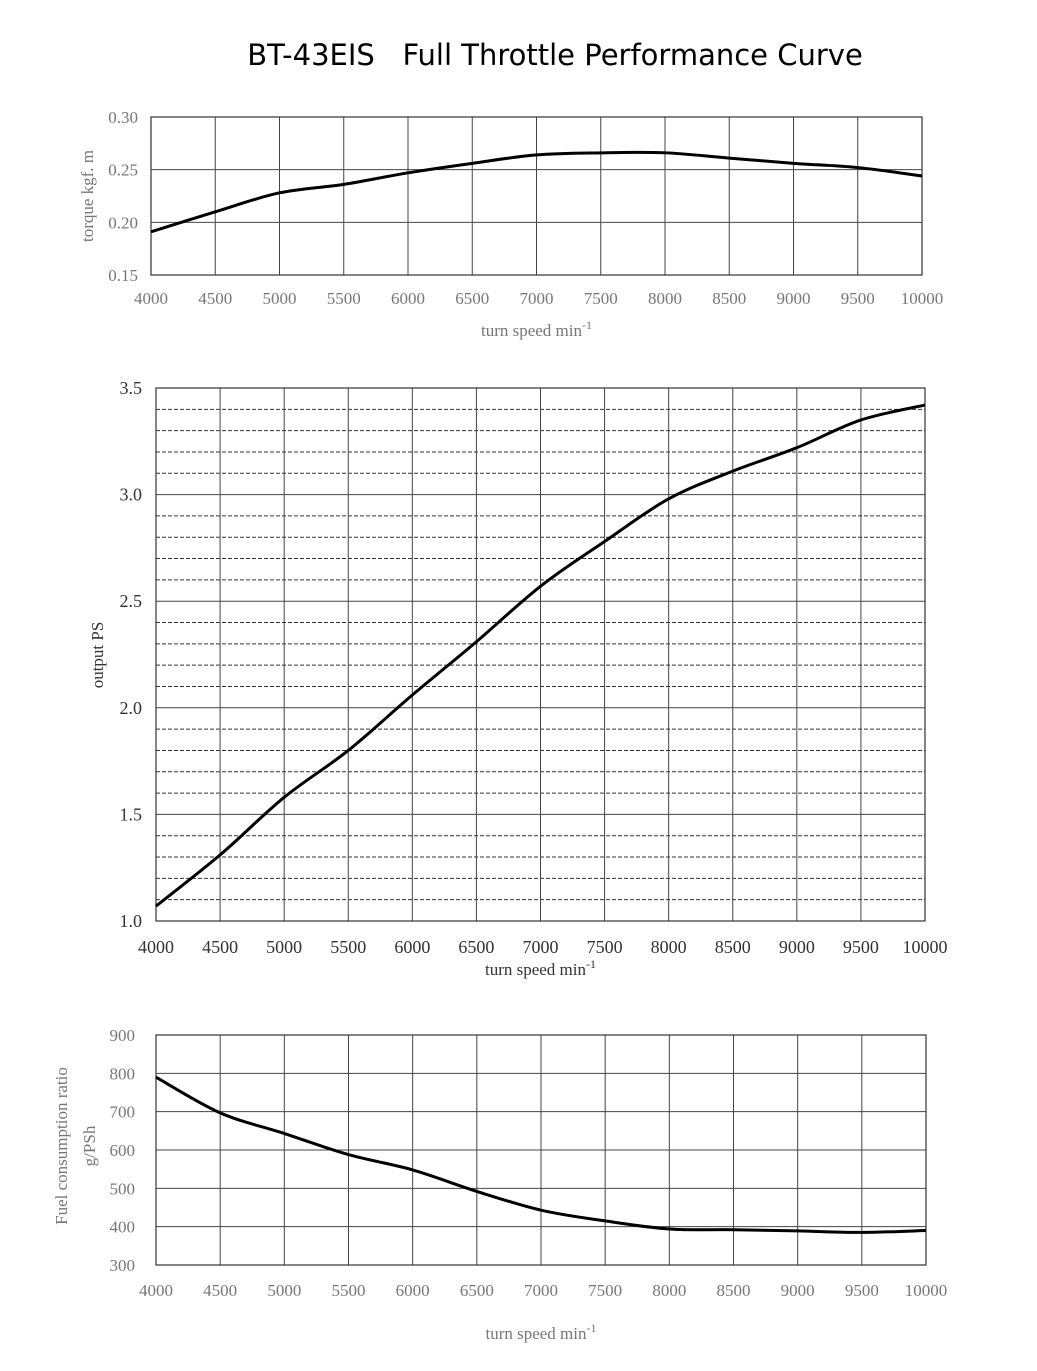 Image resolution: width=1037 pixels, height=1371 pixels. Describe the element at coordinates (131, 814) in the screenshot. I see `y-tick-label: 1.5` at that location.